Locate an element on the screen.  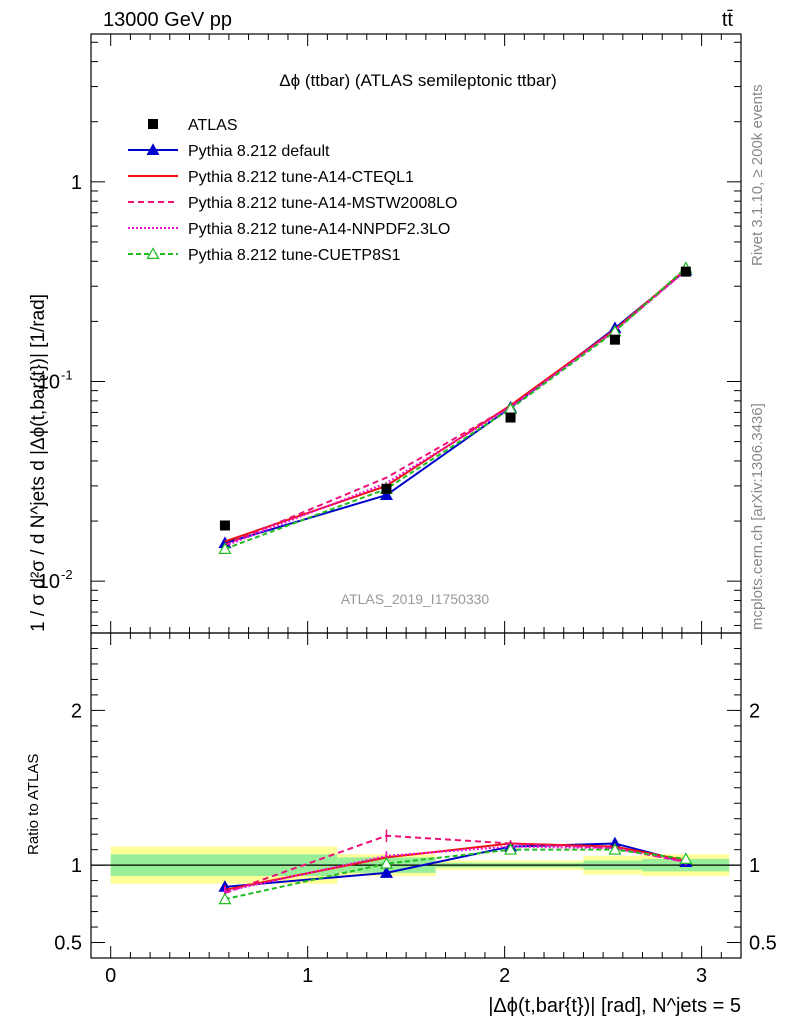
legend-label: Pythia 8.212 tune-A14-CTEQL1 is located at coordinates (301, 177).